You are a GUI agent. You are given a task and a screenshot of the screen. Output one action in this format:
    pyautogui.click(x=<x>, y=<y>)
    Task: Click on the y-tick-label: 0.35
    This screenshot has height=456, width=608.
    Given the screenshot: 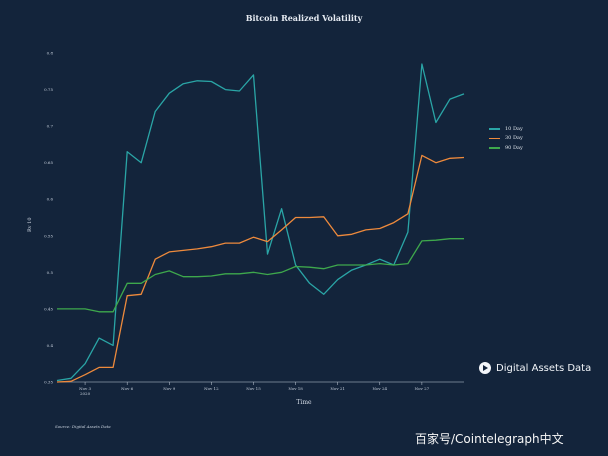 What is the action you would take?
    pyautogui.click(x=48, y=382)
    